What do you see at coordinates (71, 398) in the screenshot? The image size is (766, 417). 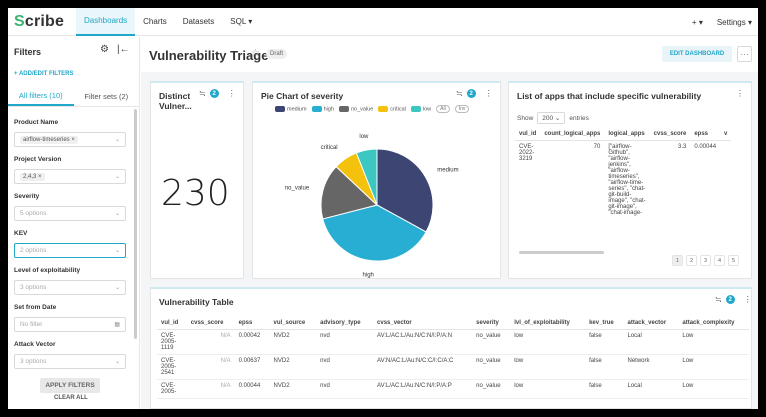 I see `clear-all-button: CLEAR ALL` at bounding box center [71, 398].